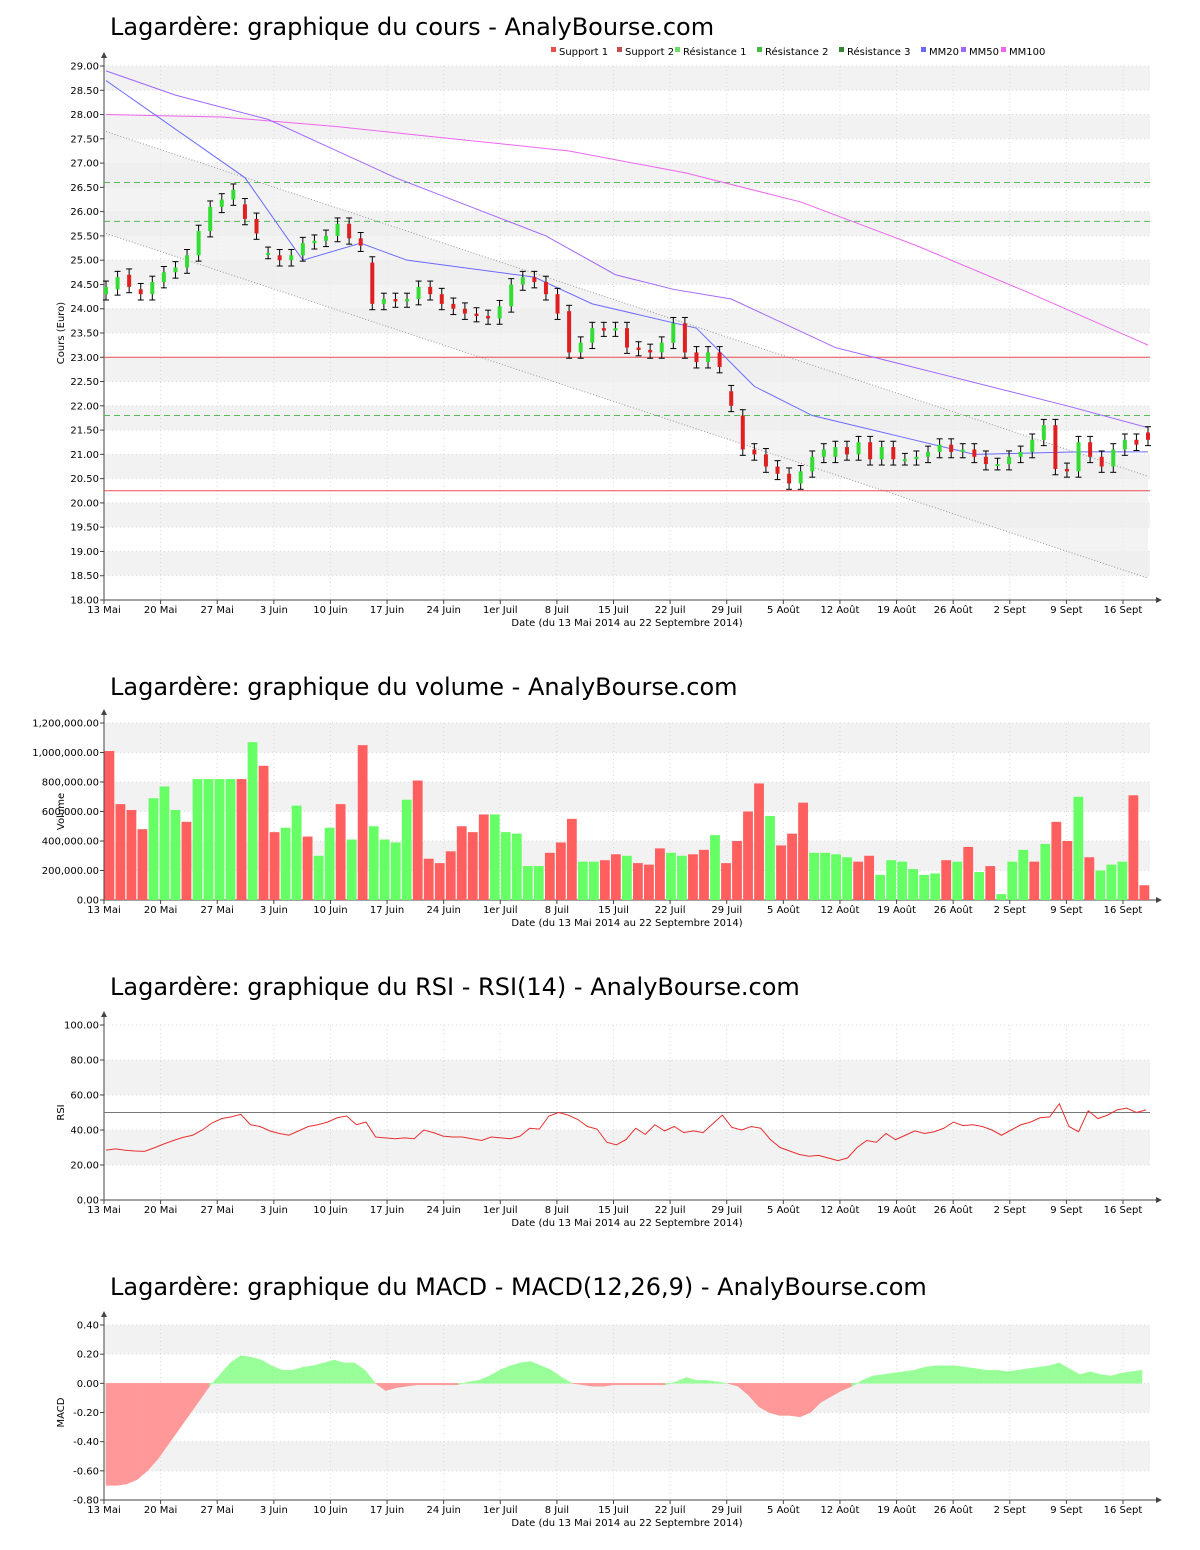  Describe the element at coordinates (613, 1510) in the screenshot. I see `macd-xtick-label: 15 Juil` at that location.